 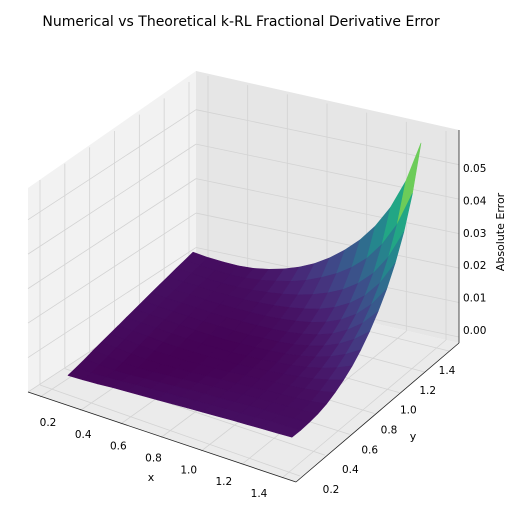 What do you see at coordinates (474, 169) in the screenshot?
I see `z-tick-label: 0.05` at bounding box center [474, 169].